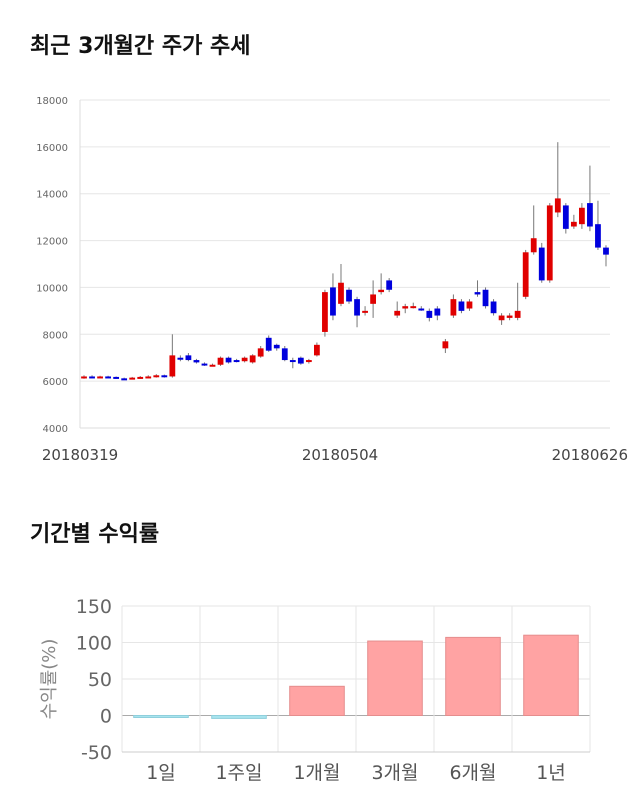 Image resolution: width=640 pixels, height=810 pixels. What do you see at coordinates (52, 195) in the screenshot?
I see `y-tick-label: 14000` at bounding box center [52, 195].